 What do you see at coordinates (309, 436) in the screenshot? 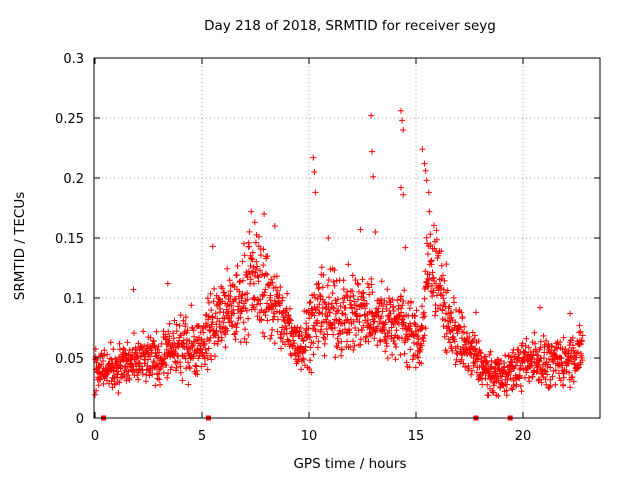
I see `x-tick-label: 10` at bounding box center [309, 436].